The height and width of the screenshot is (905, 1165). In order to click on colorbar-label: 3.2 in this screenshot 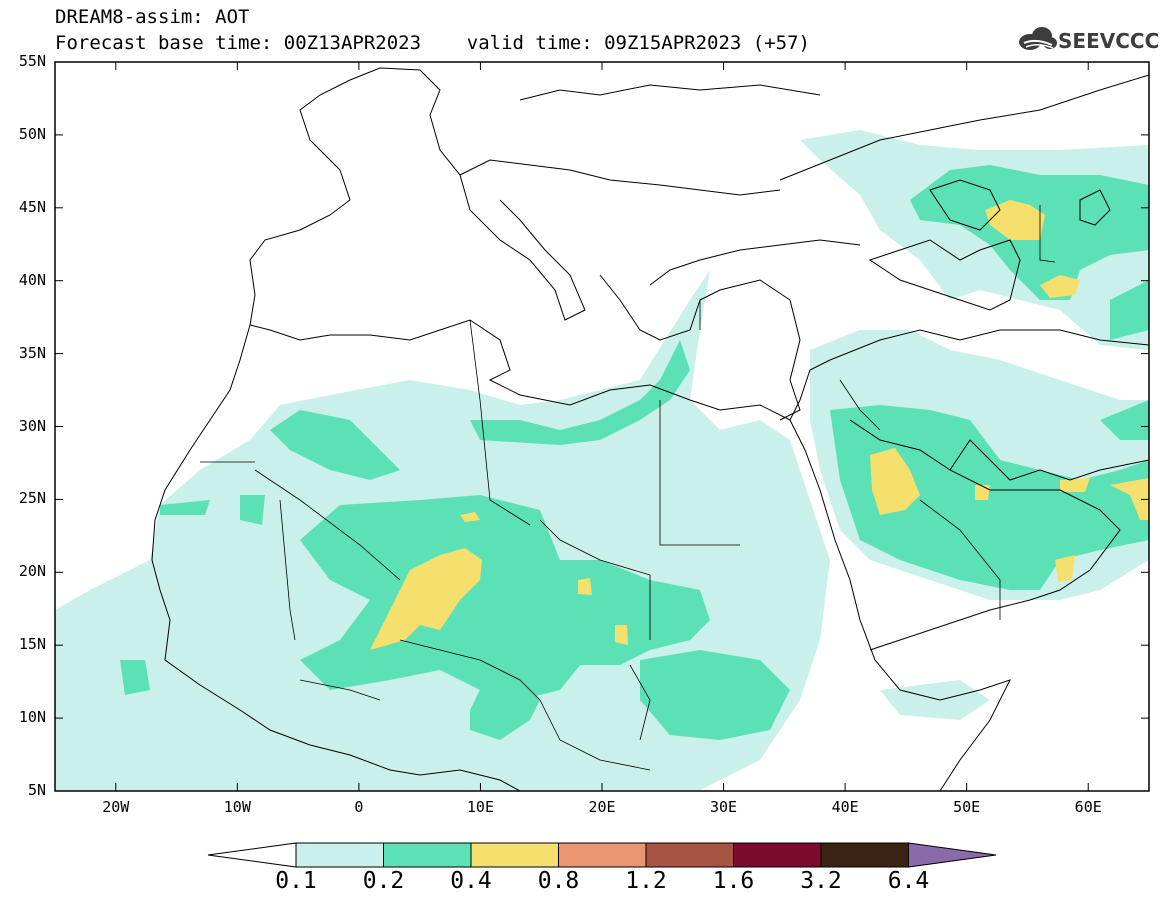, I will do `click(821, 881)`.